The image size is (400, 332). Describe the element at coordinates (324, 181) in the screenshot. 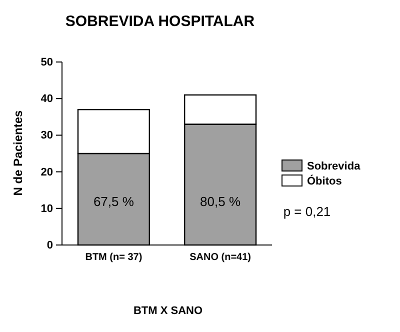

I see `legend-label: Óbitos` at that location.